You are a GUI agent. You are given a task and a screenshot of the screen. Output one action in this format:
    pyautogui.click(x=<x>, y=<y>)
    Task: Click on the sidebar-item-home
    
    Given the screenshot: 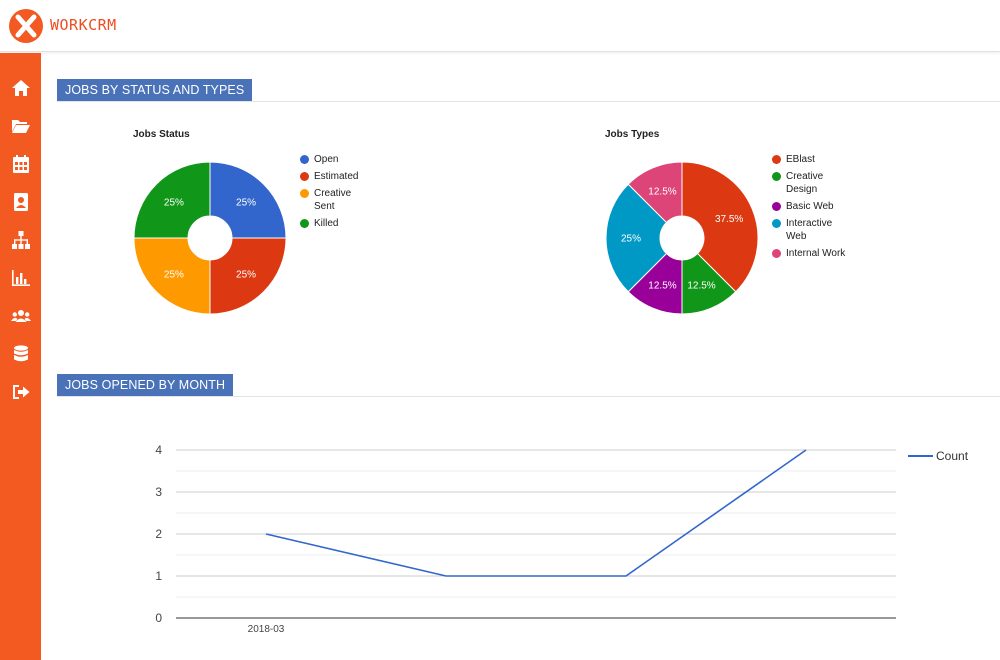 What is the action you would take?
    pyautogui.click(x=20, y=88)
    